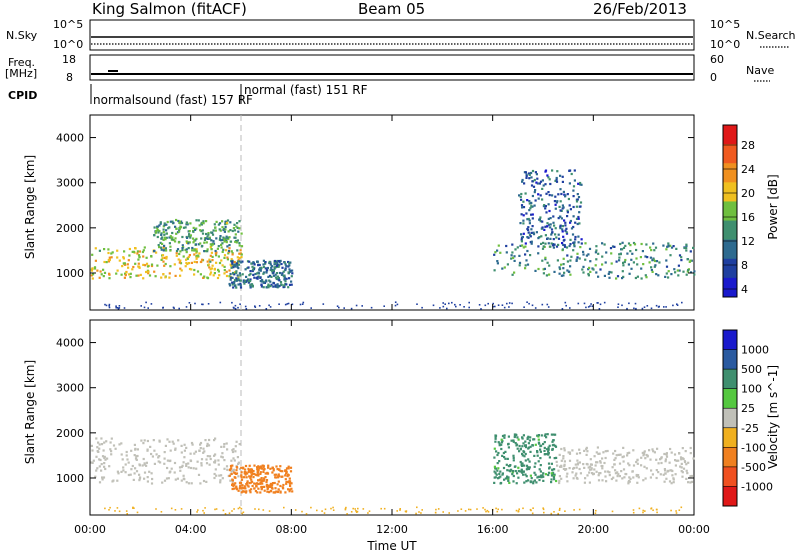  Describe the element at coordinates (748, 217) in the screenshot. I see `power-colorbar-tick: 16` at that location.